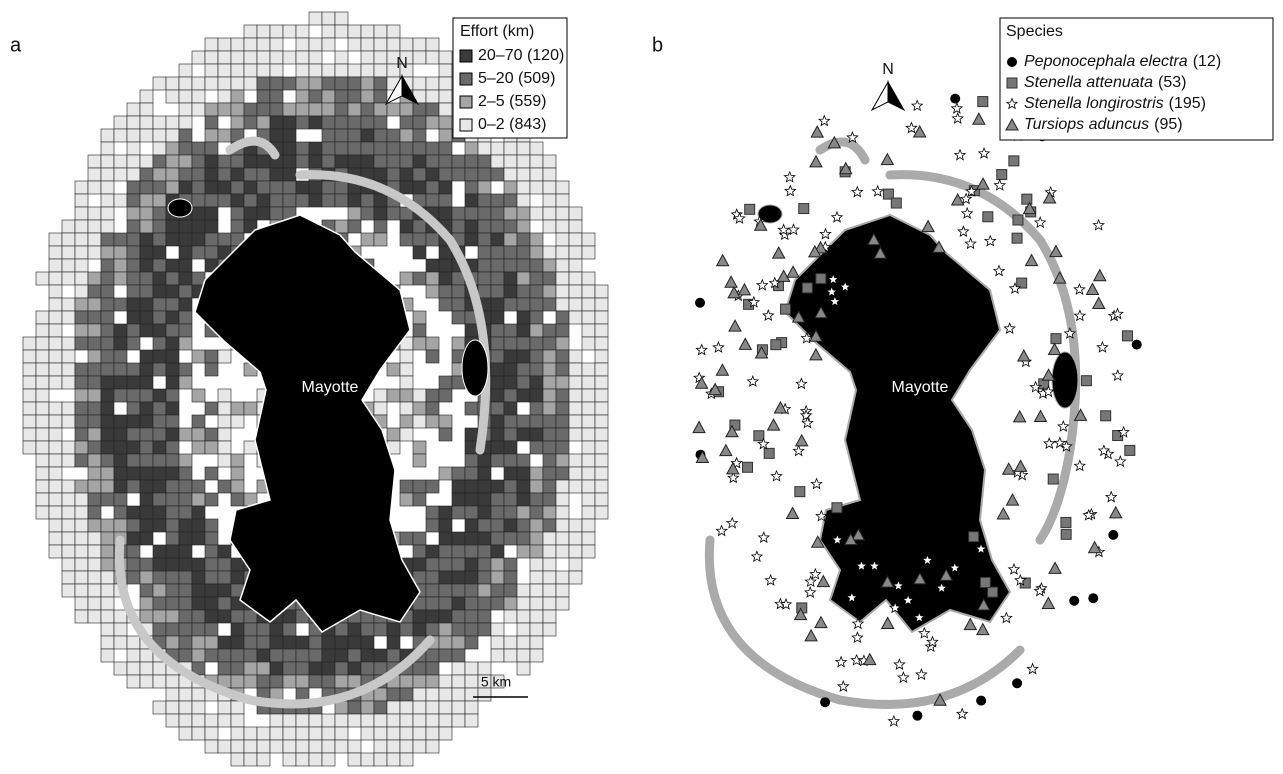 The image size is (1283, 774). I want to click on reef-arc, so click(274, 622).